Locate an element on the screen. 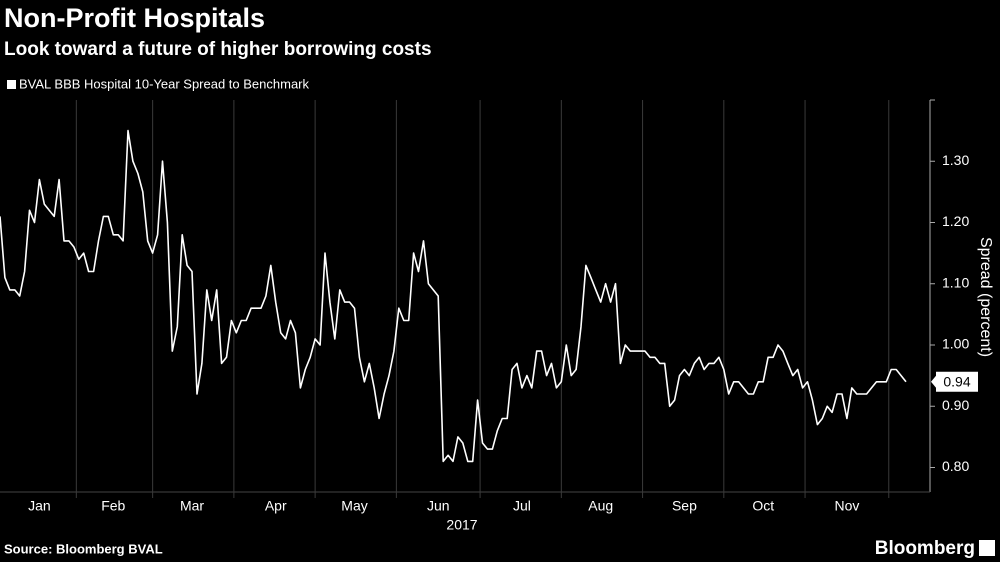 The image size is (1000, 562). x-tick-label: Mar is located at coordinates (192, 506).